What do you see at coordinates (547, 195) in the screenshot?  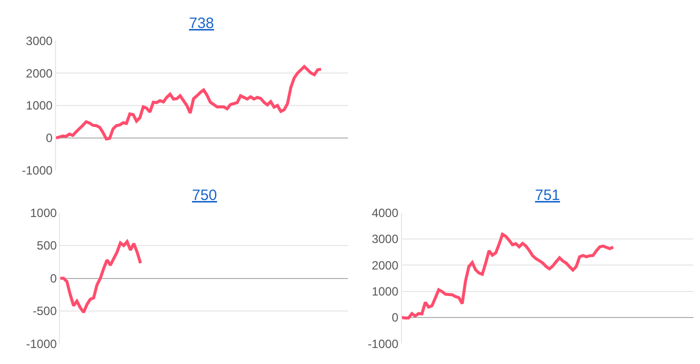 I see `chart-title: 751` at bounding box center [547, 195].